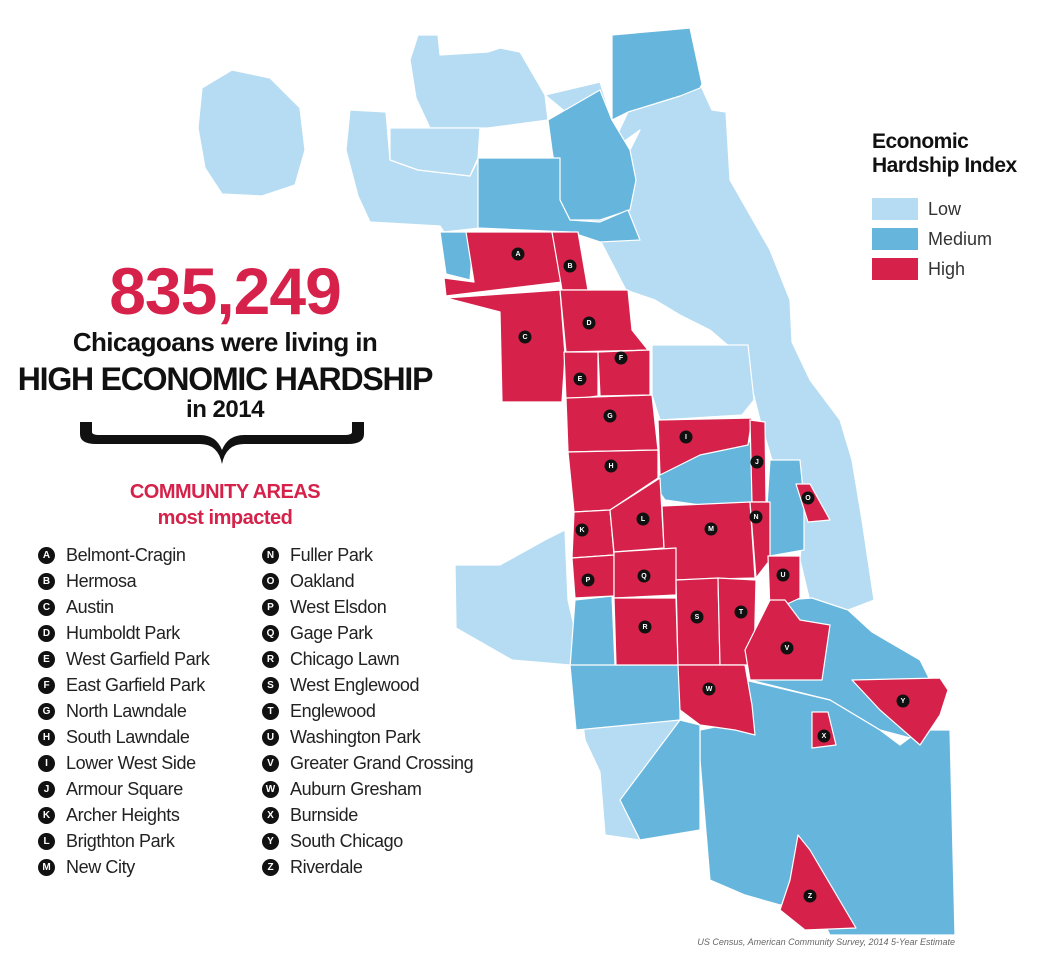 The width and height of the screenshot is (1056, 957). Describe the element at coordinates (123, 814) in the screenshot. I see `area-name: Archer Heights` at that location.